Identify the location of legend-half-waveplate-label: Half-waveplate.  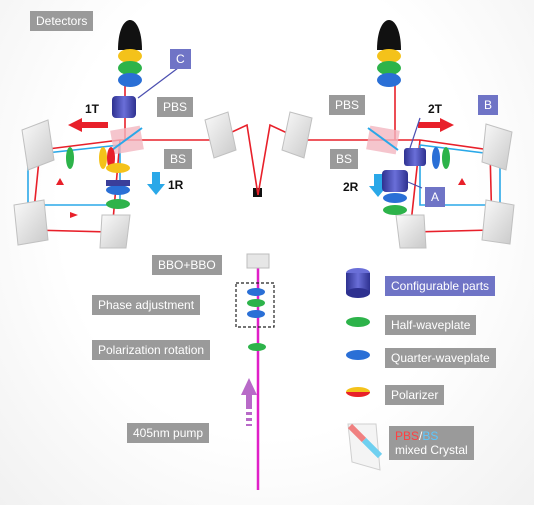
(431, 325).